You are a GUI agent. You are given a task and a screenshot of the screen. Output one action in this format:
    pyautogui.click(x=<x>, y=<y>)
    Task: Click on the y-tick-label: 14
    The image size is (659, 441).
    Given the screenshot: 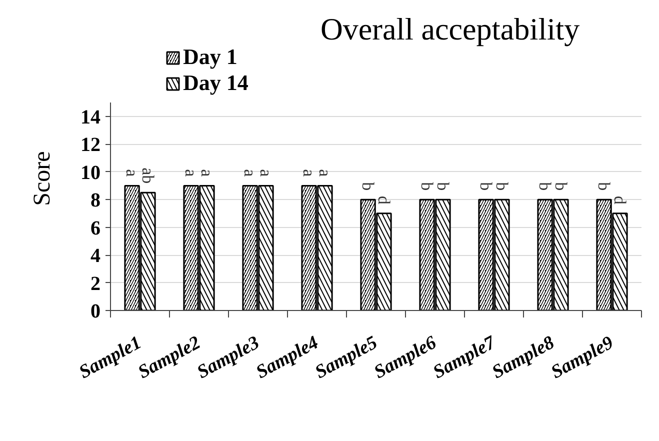 What is the action you would take?
    pyautogui.click(x=90, y=117)
    